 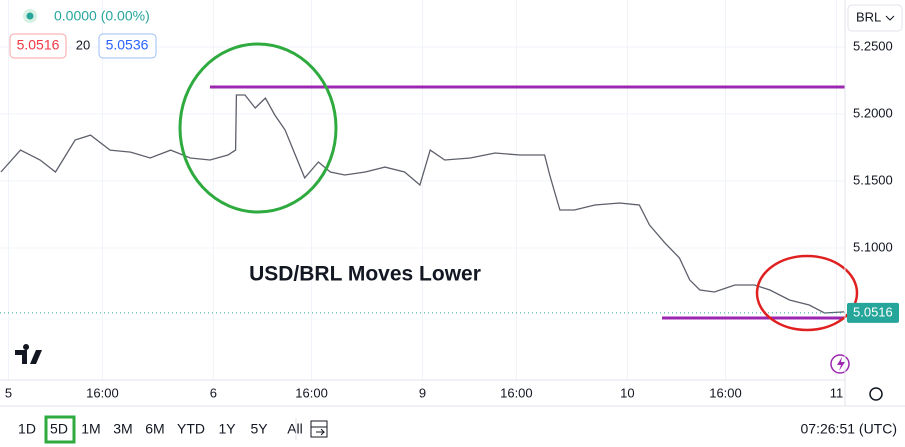 What do you see at coordinates (319, 429) in the screenshot?
I see `date-range-icon` at bounding box center [319, 429].